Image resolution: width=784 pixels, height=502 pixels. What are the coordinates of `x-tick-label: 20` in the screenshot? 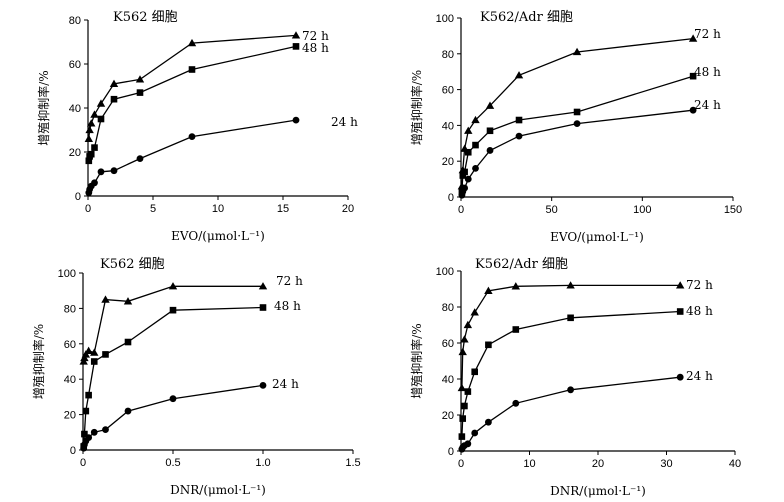 It's located at (598, 464).